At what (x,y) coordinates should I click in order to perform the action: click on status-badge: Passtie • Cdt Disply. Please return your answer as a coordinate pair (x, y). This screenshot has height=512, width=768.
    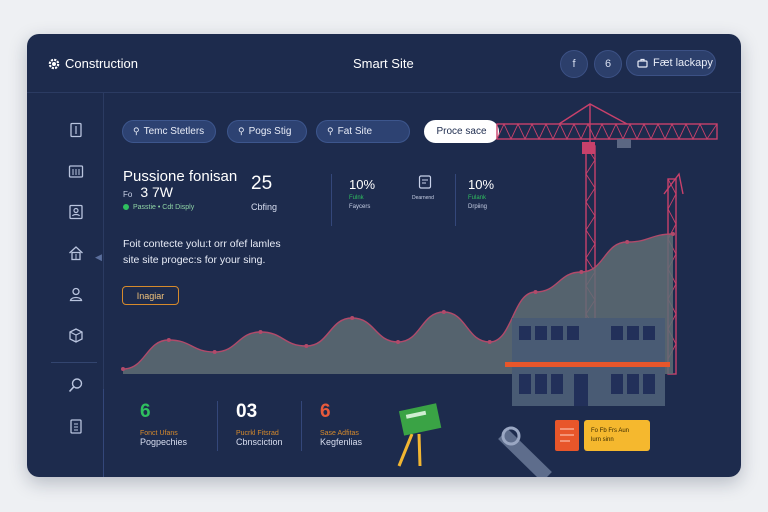
    Looking at the image, I should click on (158, 207).